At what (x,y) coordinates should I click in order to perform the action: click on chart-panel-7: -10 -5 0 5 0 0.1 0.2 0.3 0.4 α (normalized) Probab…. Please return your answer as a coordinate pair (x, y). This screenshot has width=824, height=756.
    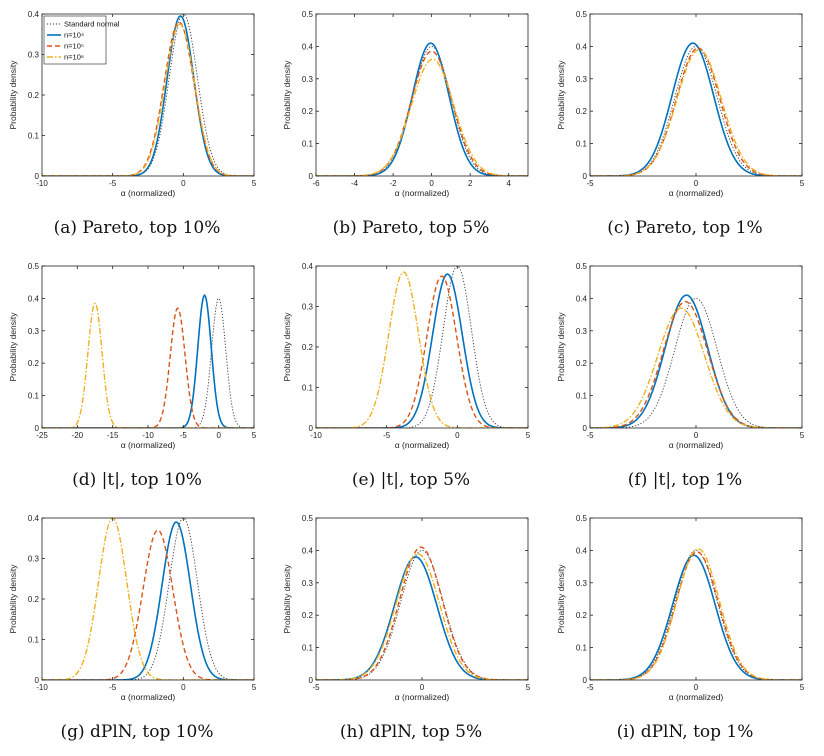
    Looking at the image, I should click on (137, 630).